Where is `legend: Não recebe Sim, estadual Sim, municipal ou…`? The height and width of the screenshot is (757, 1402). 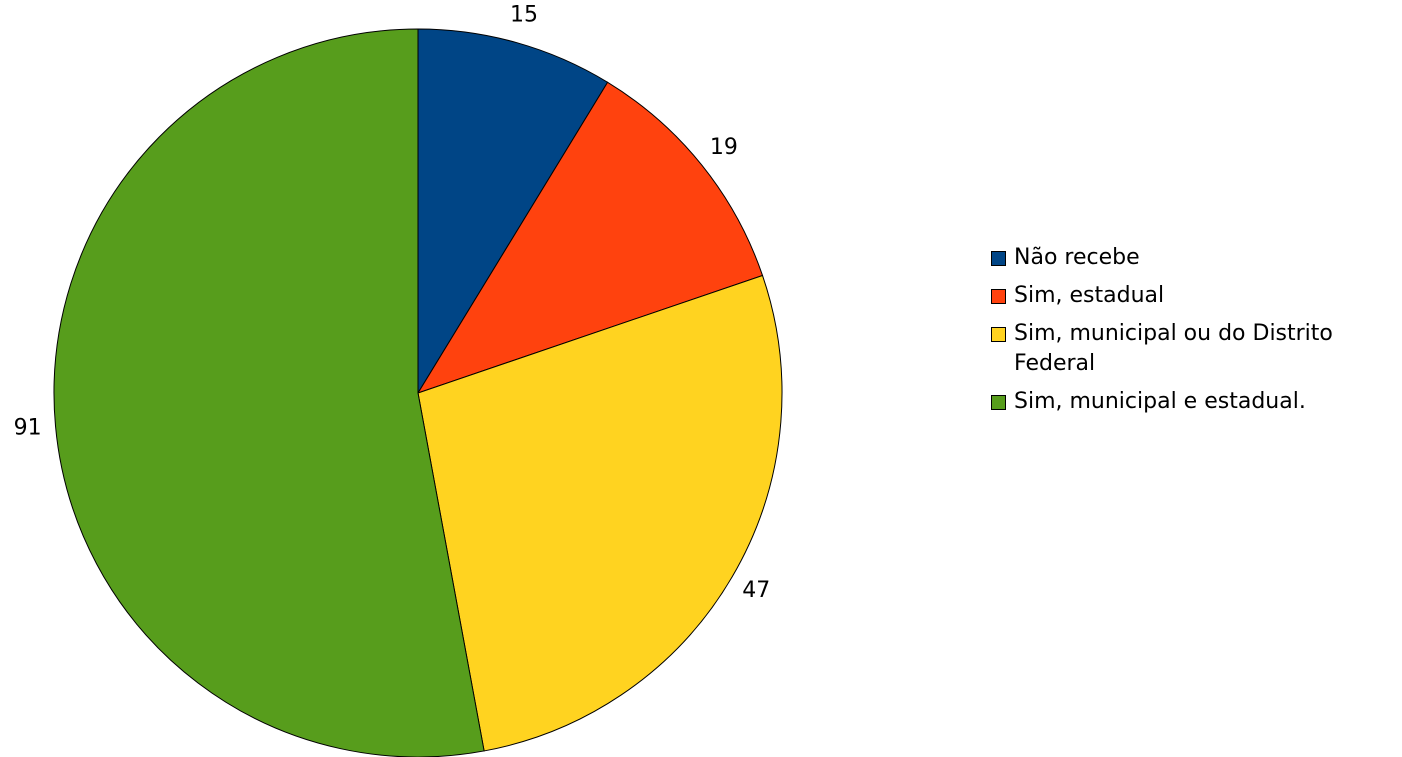 legend: Não recebe Sim, estadual Sim, municipal ou… is located at coordinates (1193, 334).